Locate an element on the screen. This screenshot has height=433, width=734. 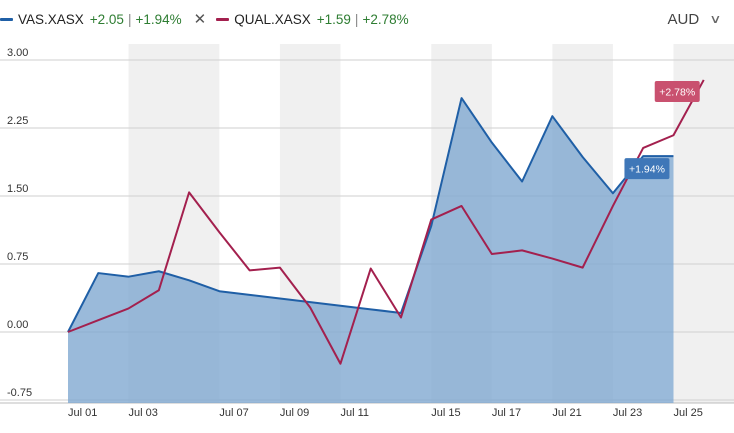
x-tick-label: Jul 07 is located at coordinates (233, 413).